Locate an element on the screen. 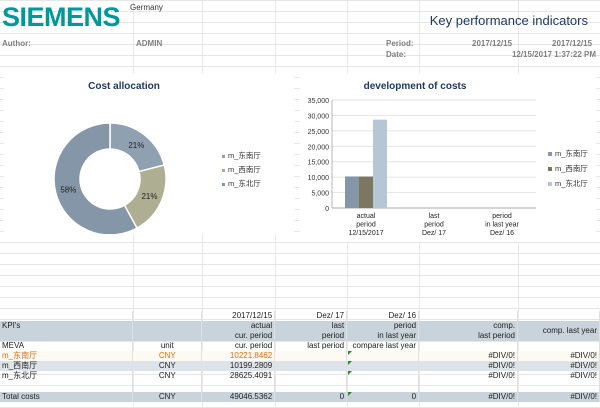 Image resolution: width=600 pixels, height=408 pixels. column-header: KPI's is located at coordinates (67, 326).